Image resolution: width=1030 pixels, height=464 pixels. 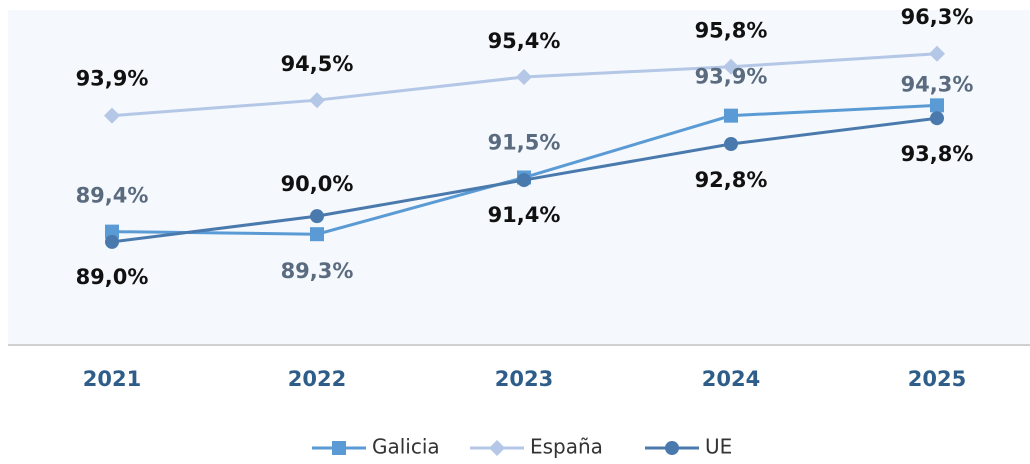 I want to click on x-tick-label: 2023, so click(x=524, y=379).